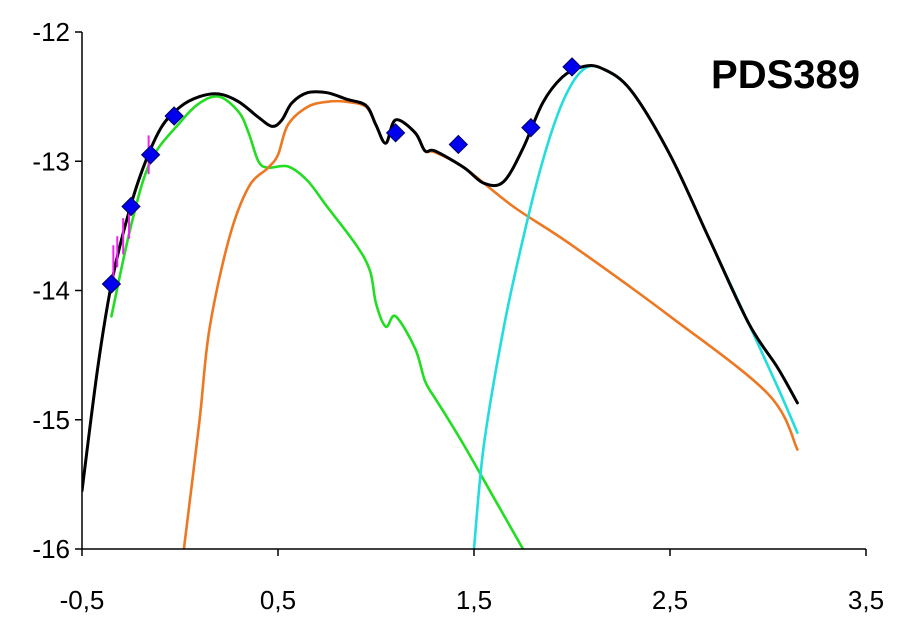  Describe the element at coordinates (51, 291) in the screenshot. I see `y-tick-label: -14` at that location.